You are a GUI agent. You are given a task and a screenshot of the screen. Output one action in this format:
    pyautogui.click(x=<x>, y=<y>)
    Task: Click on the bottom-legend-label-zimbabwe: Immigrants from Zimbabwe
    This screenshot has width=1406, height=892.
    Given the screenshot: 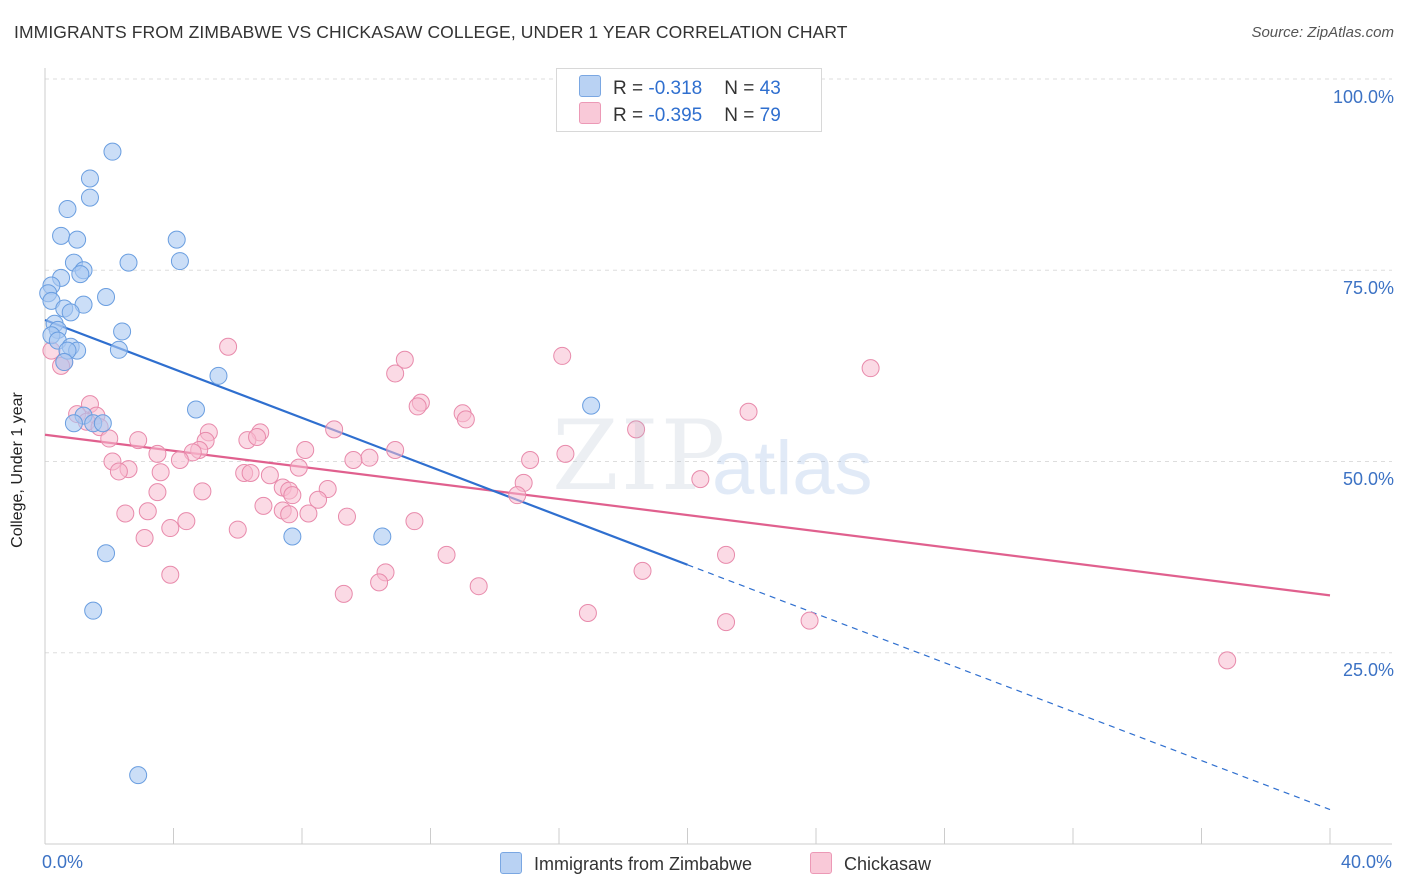 What is the action you would take?
    pyautogui.click(x=643, y=864)
    